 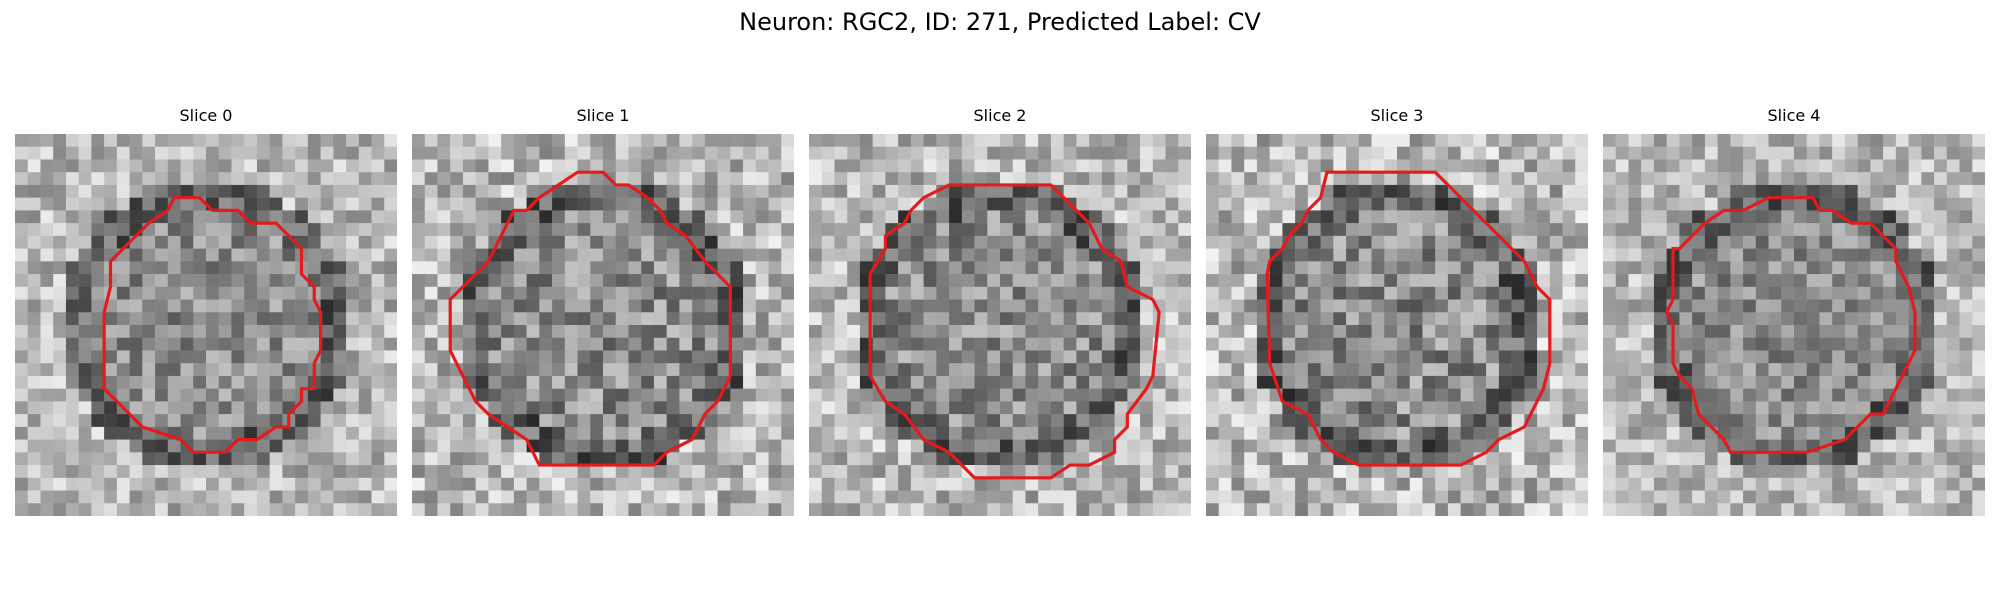 I want to click on slice-title-4: Slice 4, so click(x=1794, y=115).